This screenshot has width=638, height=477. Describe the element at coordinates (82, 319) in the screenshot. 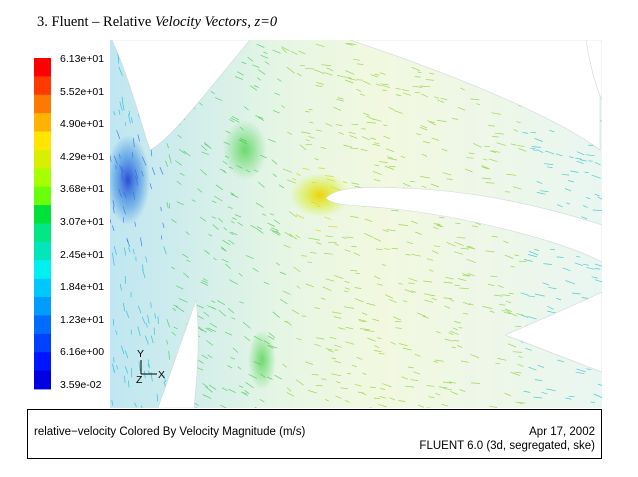

I see `colormap-label: 1.23e+01` at that location.